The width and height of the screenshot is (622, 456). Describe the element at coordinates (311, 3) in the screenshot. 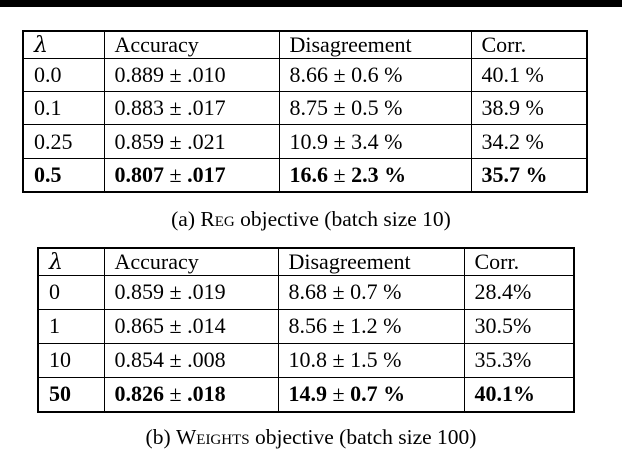

I see `page-top-rule` at that location.